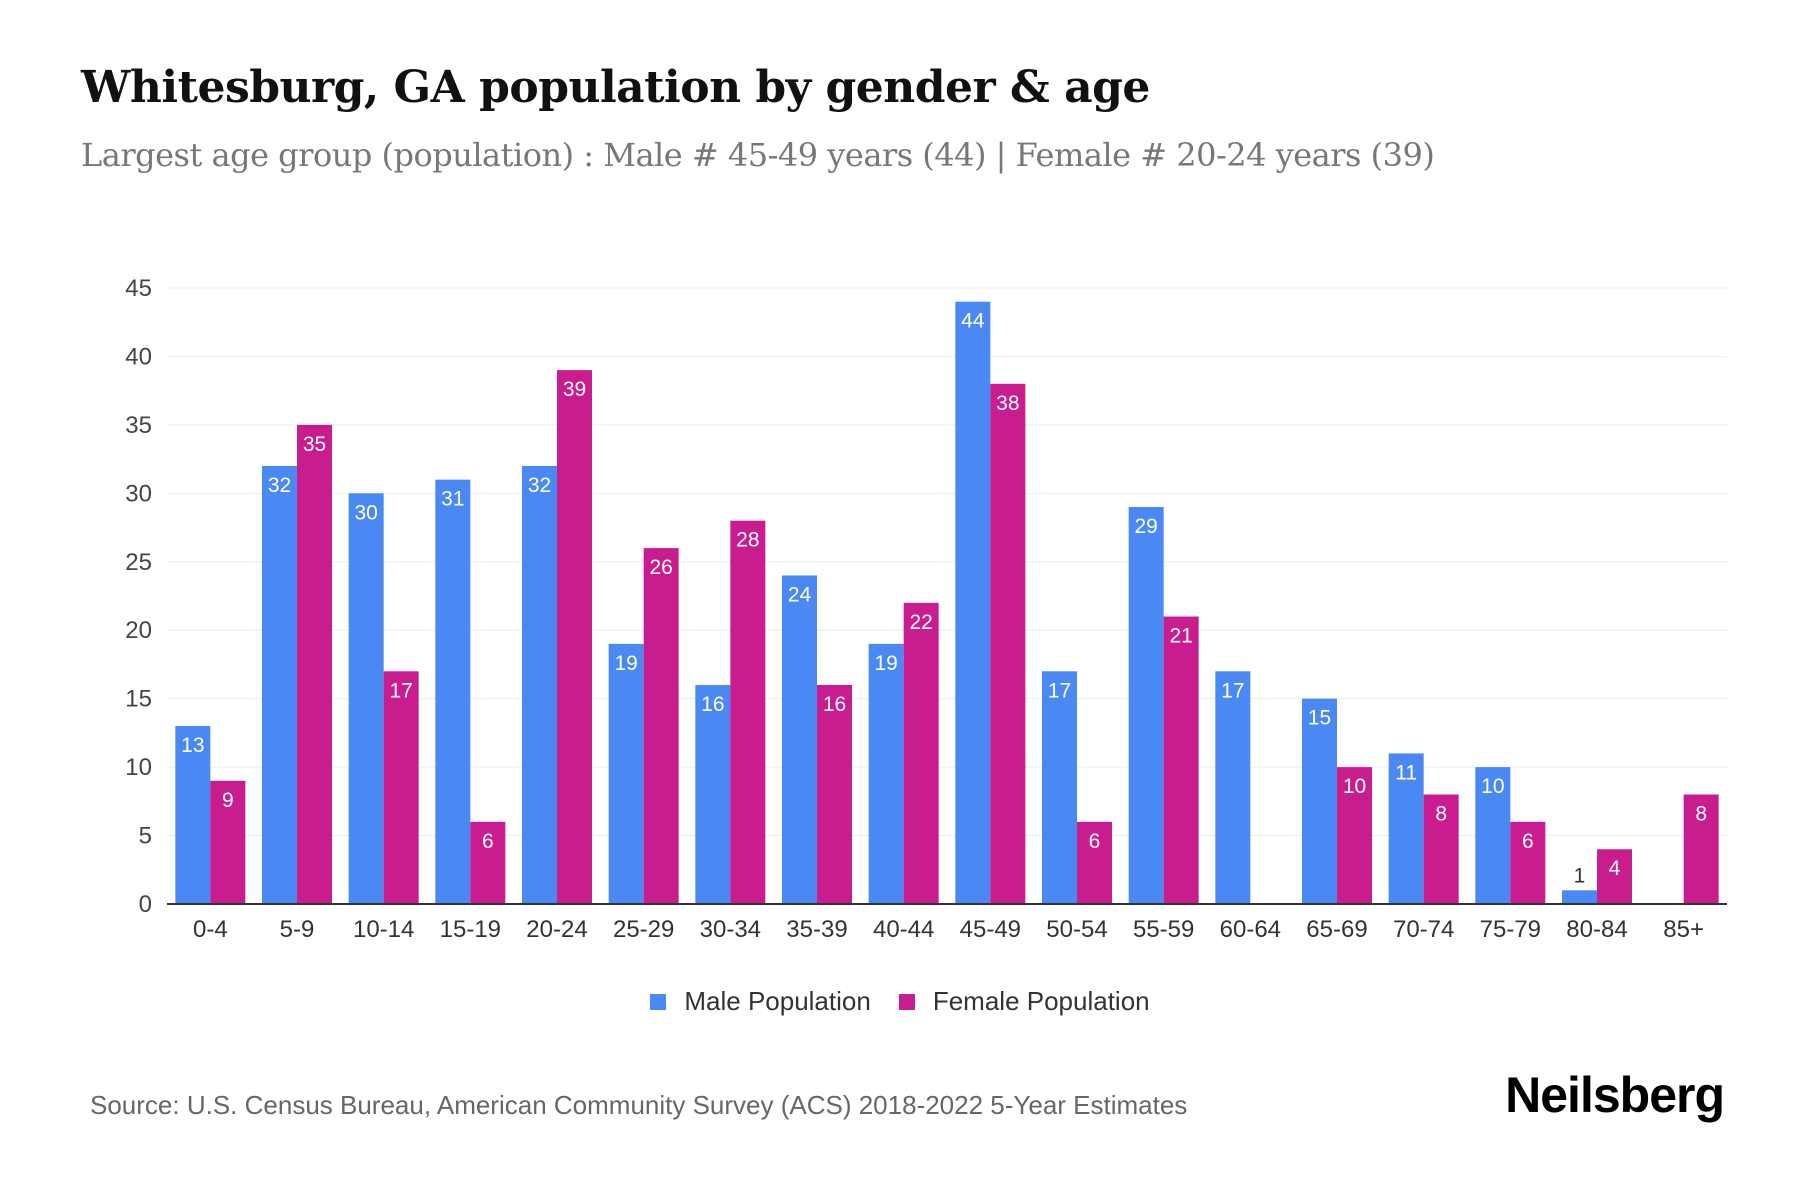 The image size is (1800, 1200). What do you see at coordinates (1145, 526) in the screenshot?
I see `data-label: 29` at bounding box center [1145, 526].